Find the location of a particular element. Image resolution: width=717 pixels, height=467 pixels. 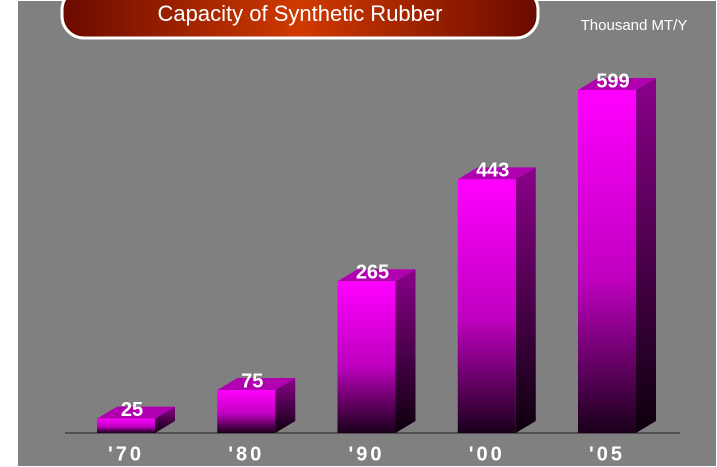

data-label: 75 is located at coordinates (252, 381).